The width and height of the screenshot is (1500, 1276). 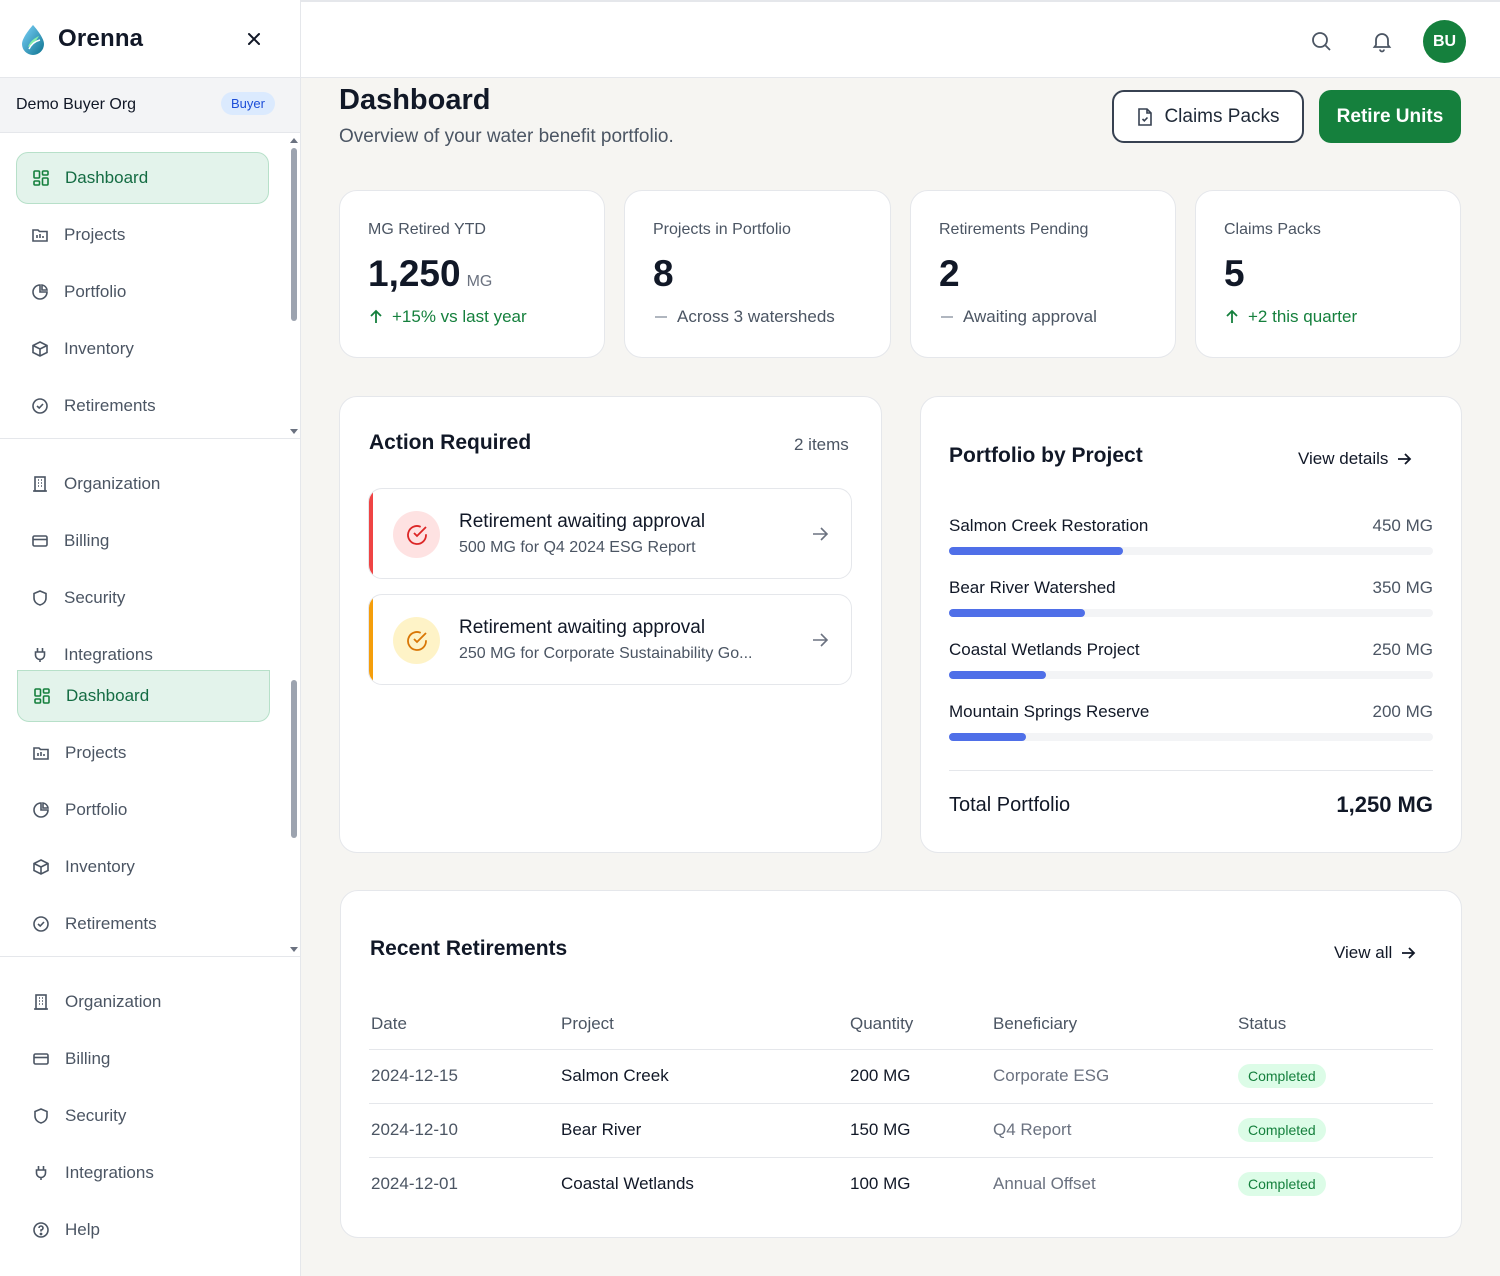 I want to click on stat-value: 8, so click(x=663, y=273).